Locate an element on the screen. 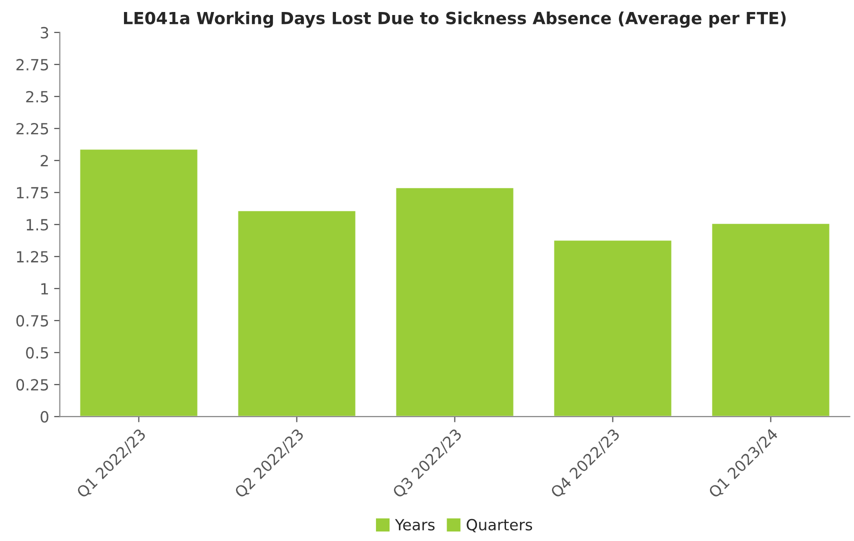  y-tick-label: 1.75 is located at coordinates (32, 193).